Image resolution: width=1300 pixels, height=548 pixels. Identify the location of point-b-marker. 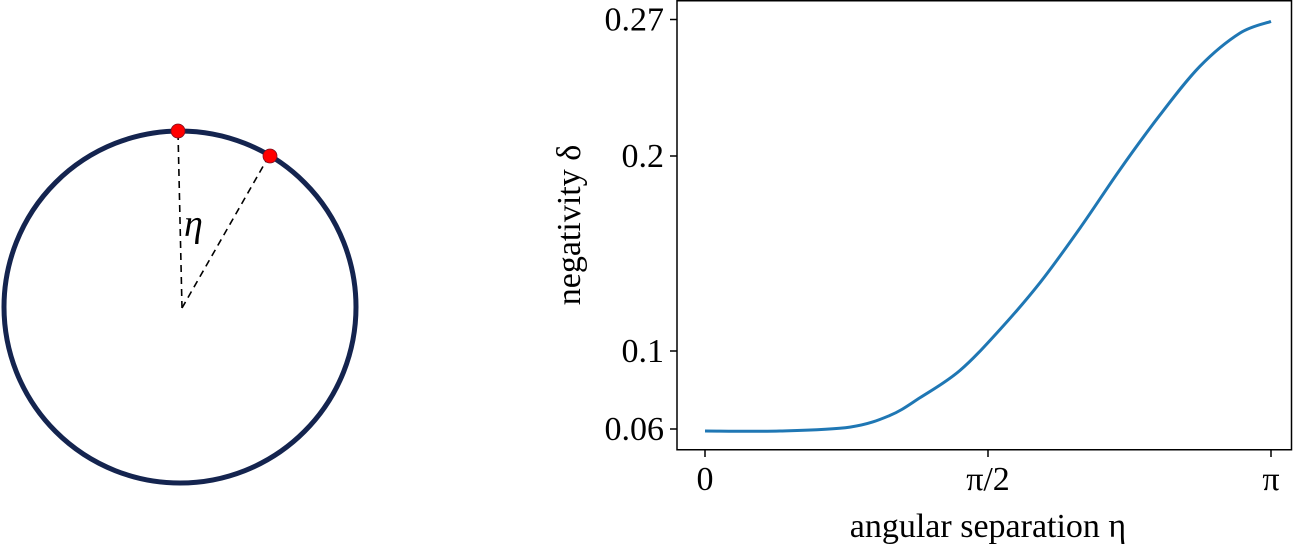
(270, 156).